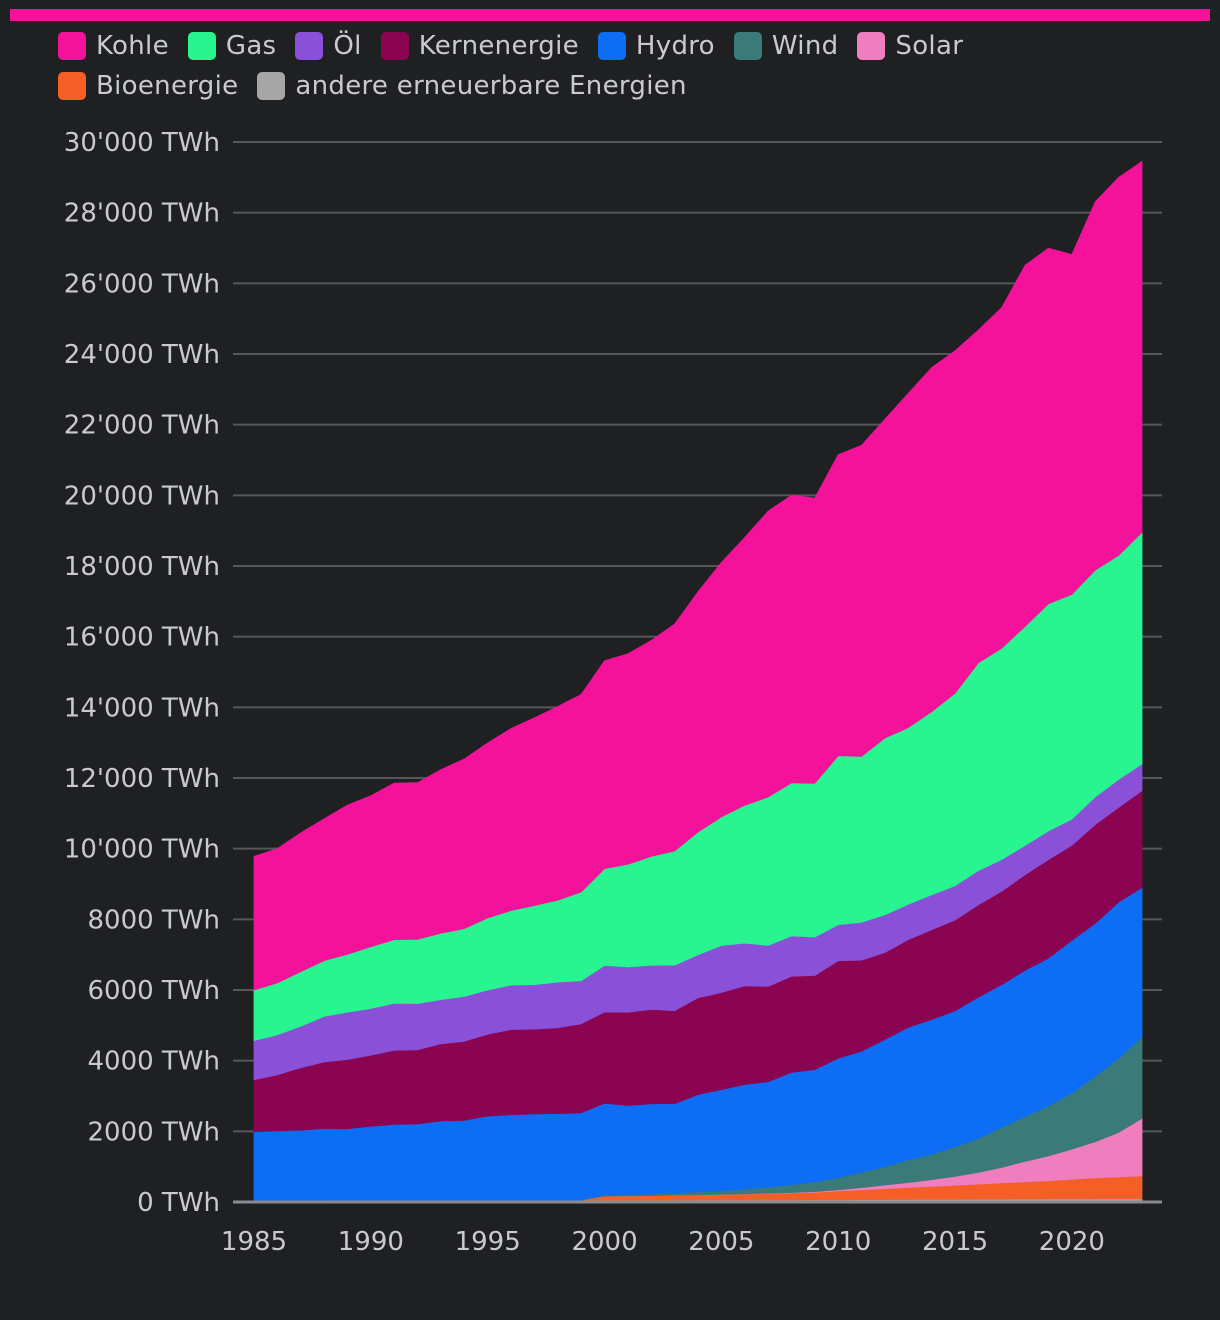  What do you see at coordinates (201, 46) in the screenshot?
I see `legend-swatch-gas` at bounding box center [201, 46].